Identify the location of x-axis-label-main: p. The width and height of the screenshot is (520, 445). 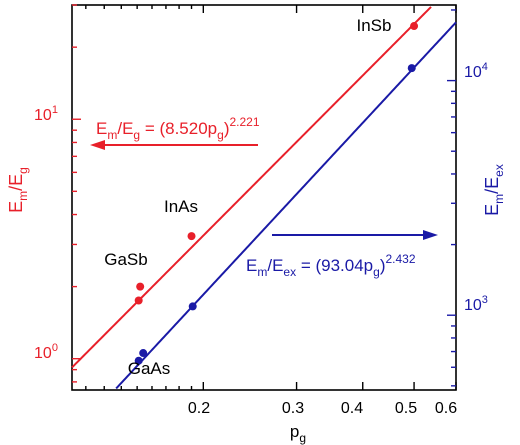
(294, 431).